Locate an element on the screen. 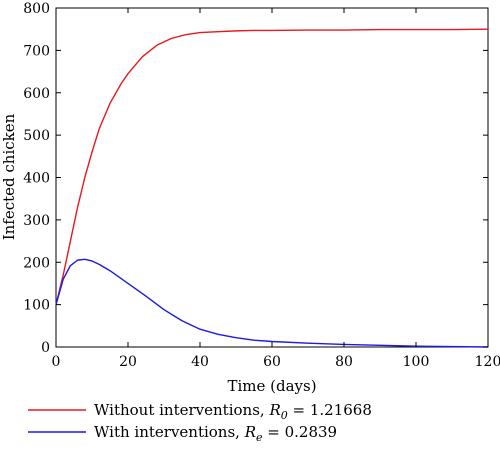  y-tick-label: 500 is located at coordinates (36, 136).